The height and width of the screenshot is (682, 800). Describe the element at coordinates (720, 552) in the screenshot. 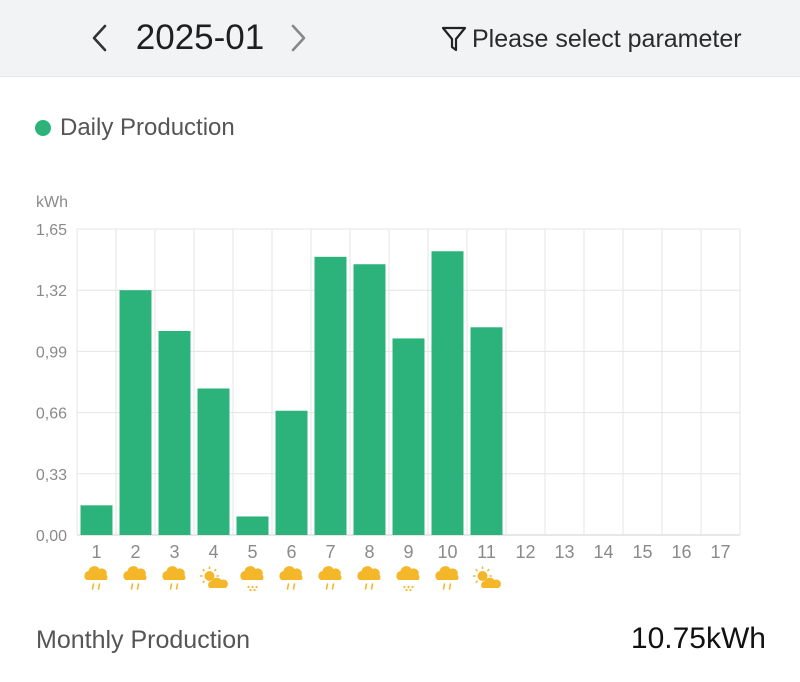

I see `x-tick-label: 17` at that location.